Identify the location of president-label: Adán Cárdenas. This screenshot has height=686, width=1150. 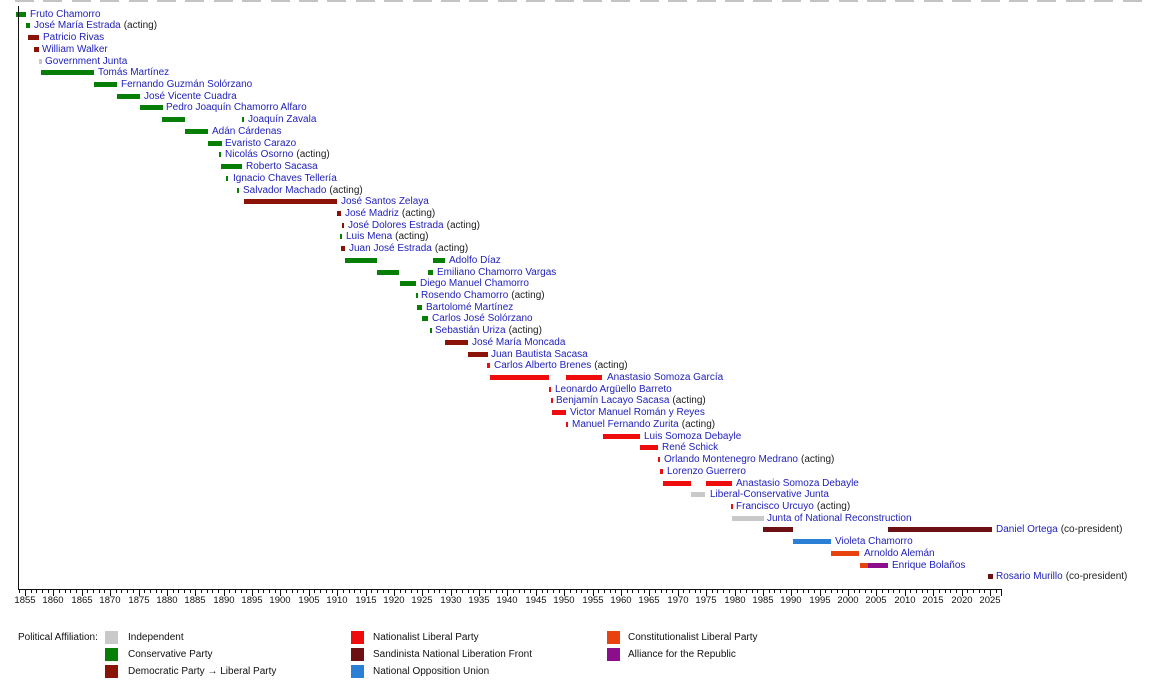
(247, 131).